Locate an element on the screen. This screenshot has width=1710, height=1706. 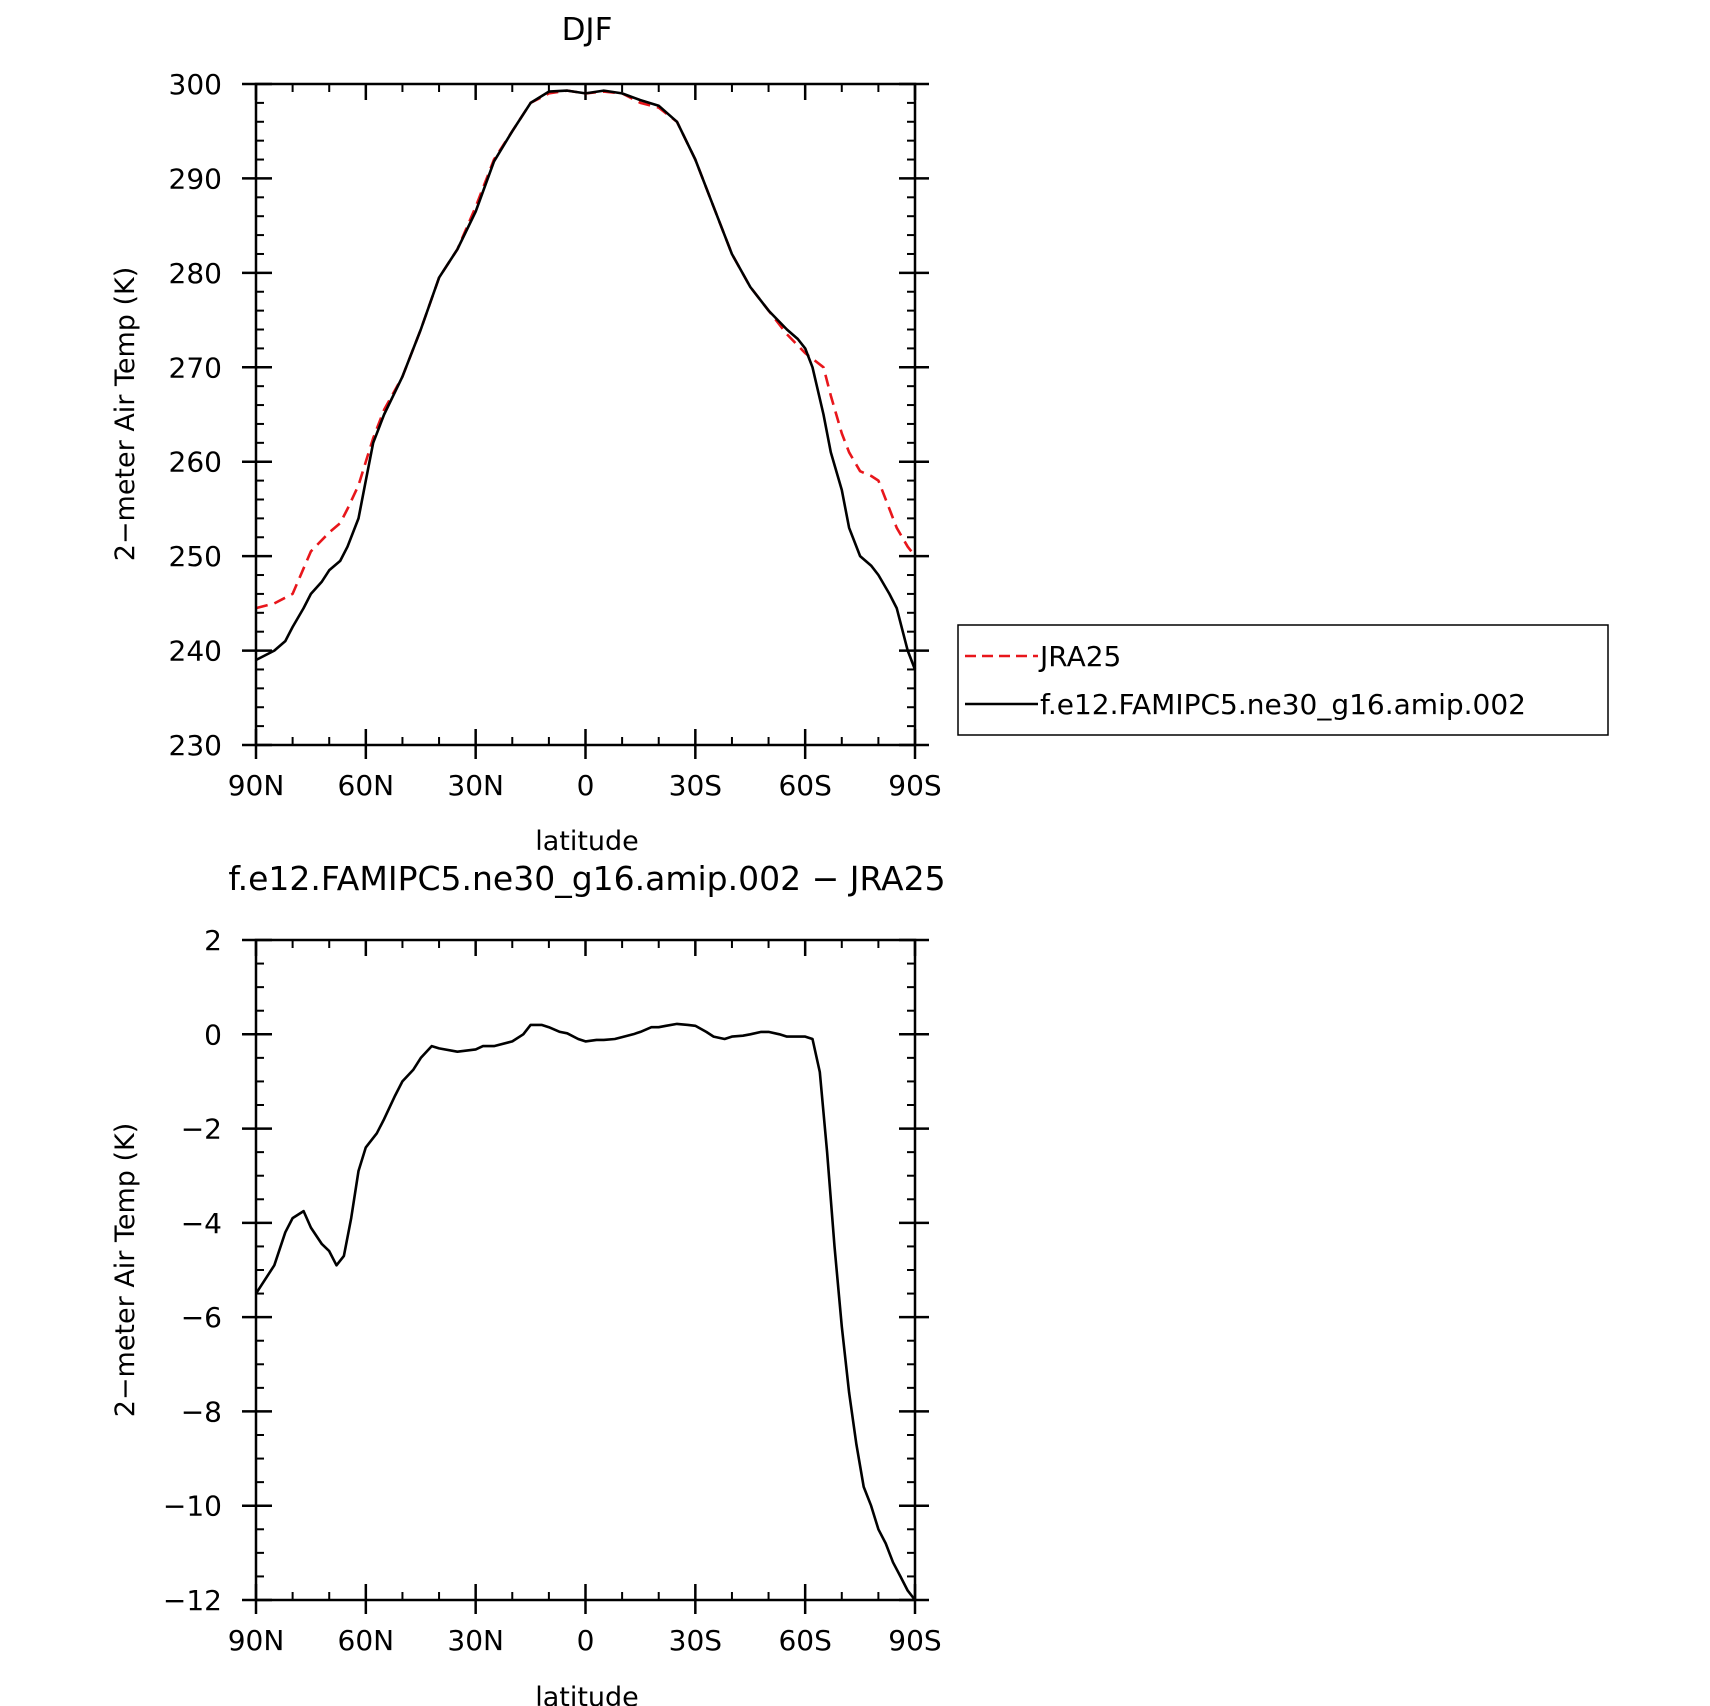
top-y-tick-label: 260 is located at coordinates (195, 462).